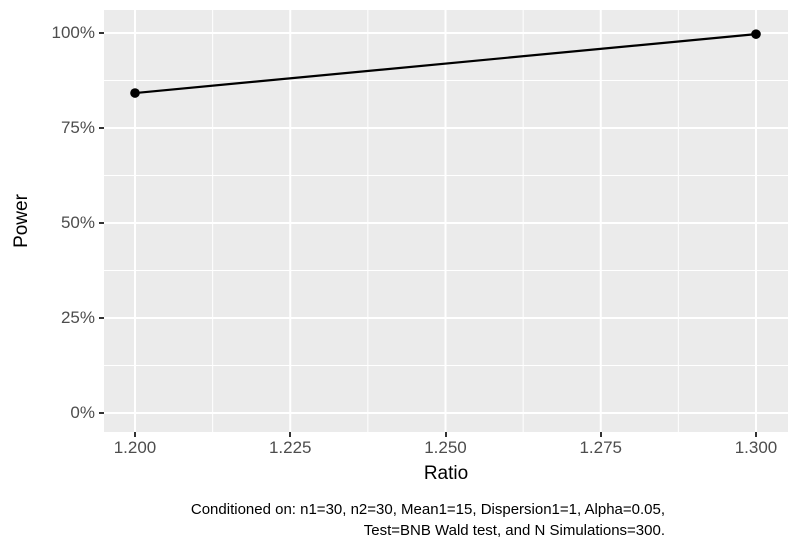 This screenshot has height=560, width=800. Describe the element at coordinates (77, 127) in the screenshot. I see `y-tick-label: 75%` at that location.